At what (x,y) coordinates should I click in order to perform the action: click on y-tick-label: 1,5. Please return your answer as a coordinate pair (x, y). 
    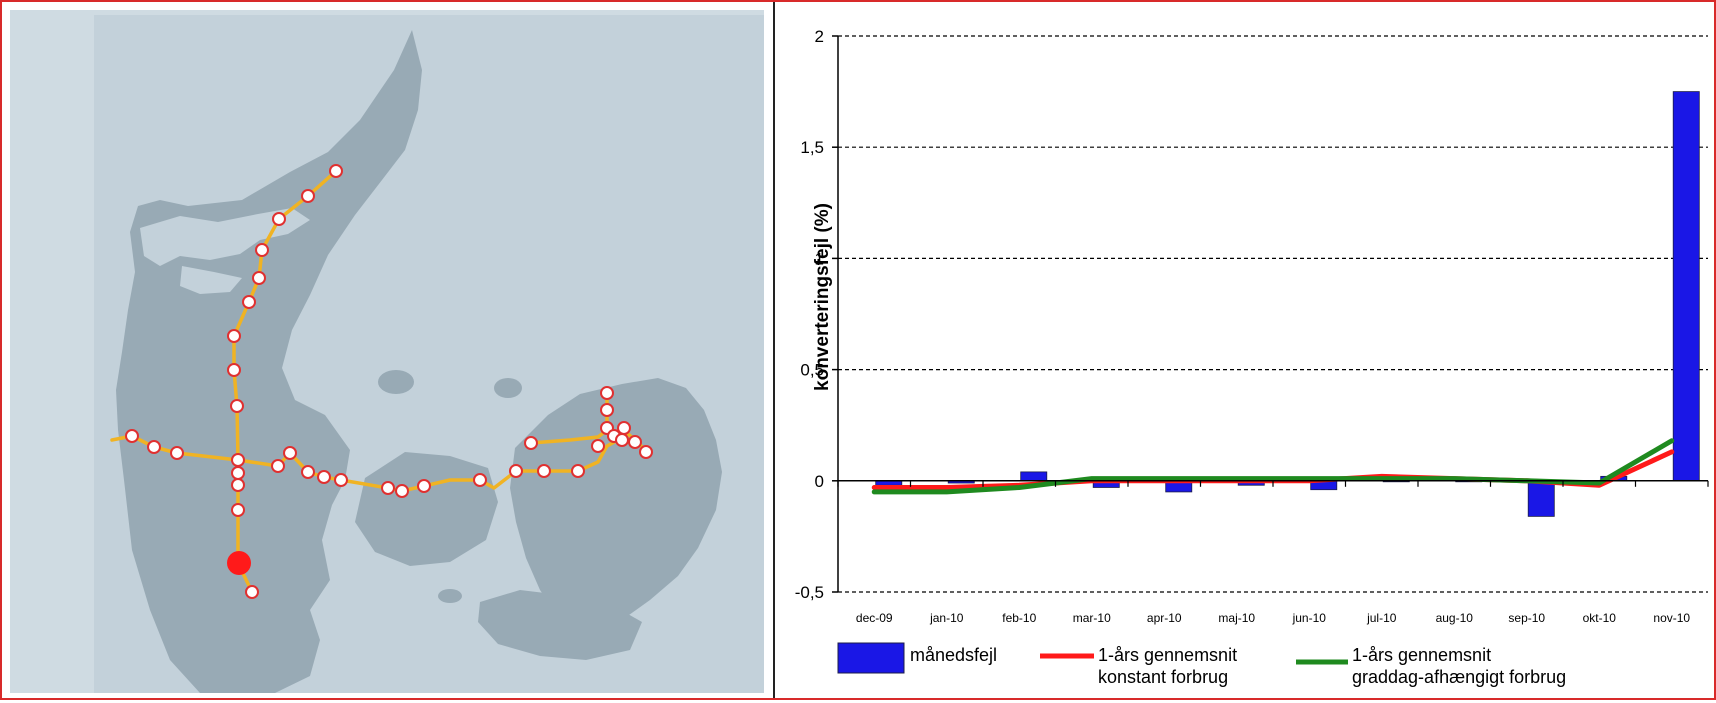
    Looking at the image, I should click on (812, 147).